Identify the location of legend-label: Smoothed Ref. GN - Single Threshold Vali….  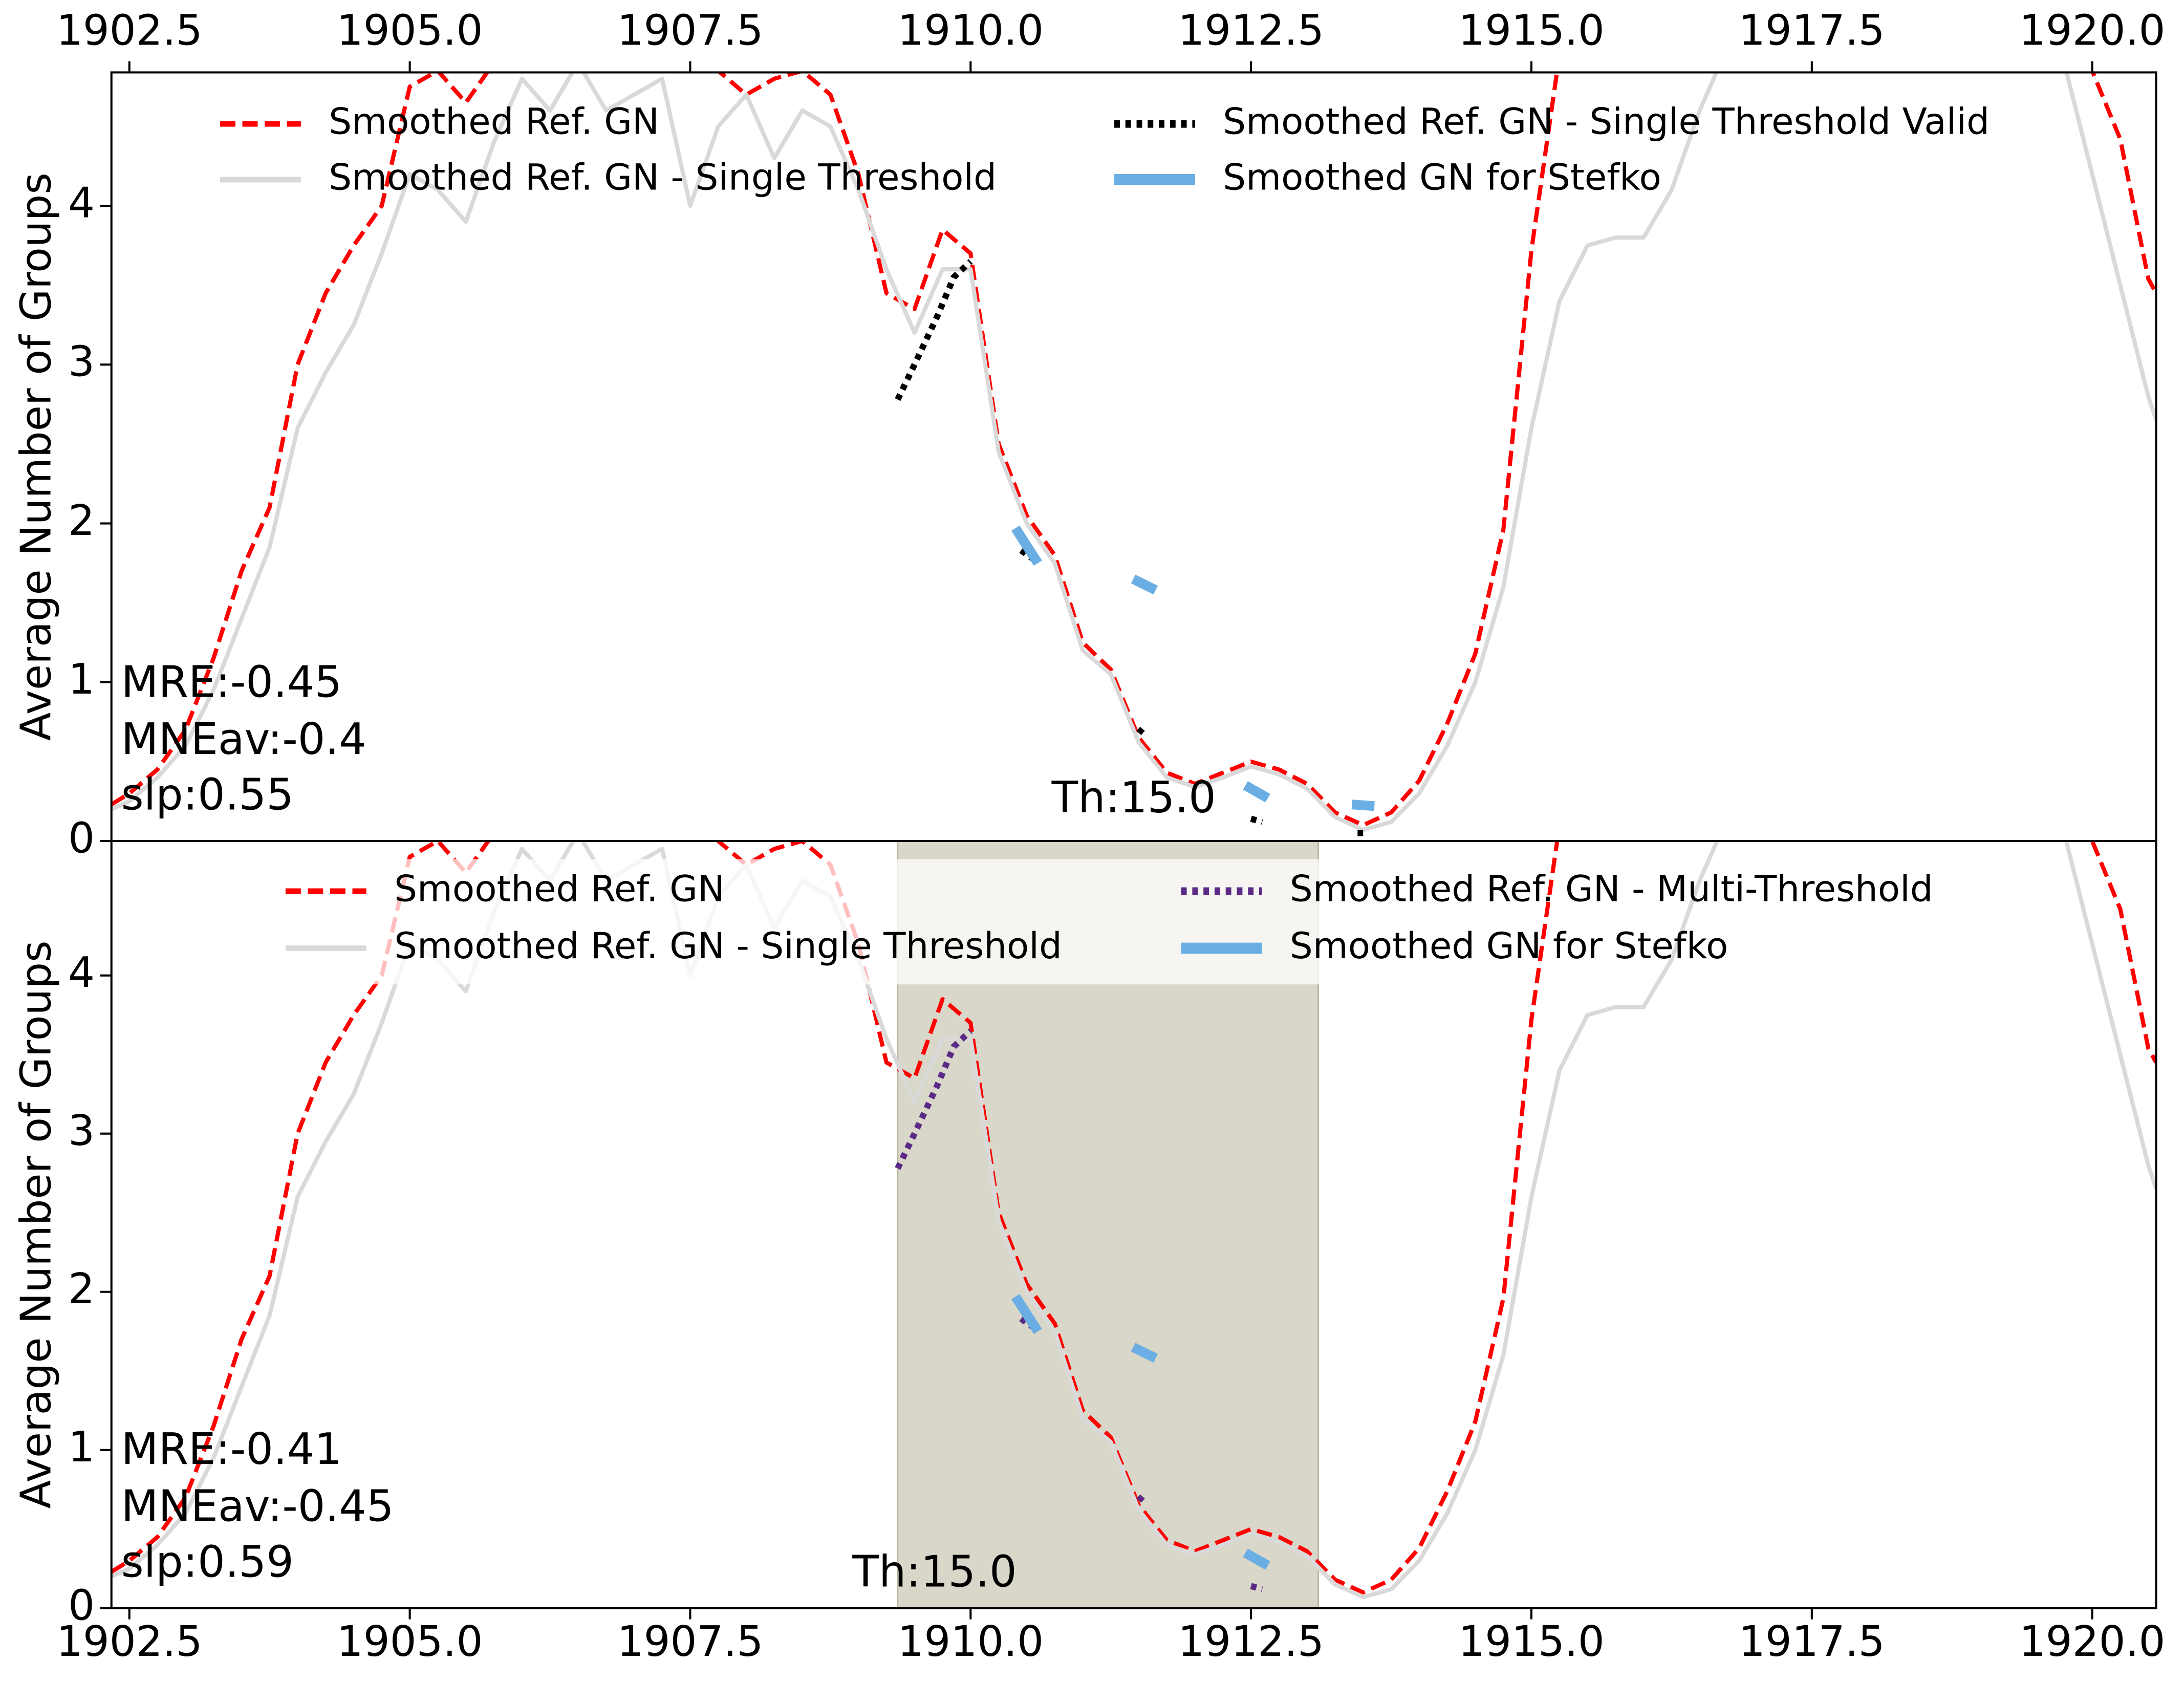
(1606, 122).